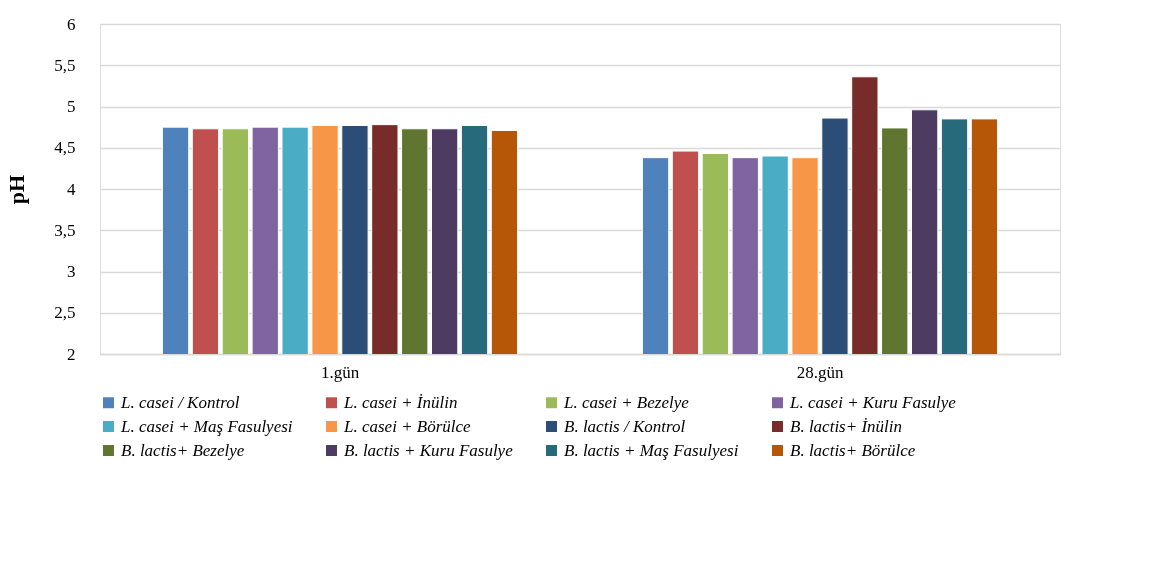 The image size is (1149, 571). What do you see at coordinates (206, 426) in the screenshot?
I see `legend-label: L. casei + Maş Fasulyesi` at bounding box center [206, 426].